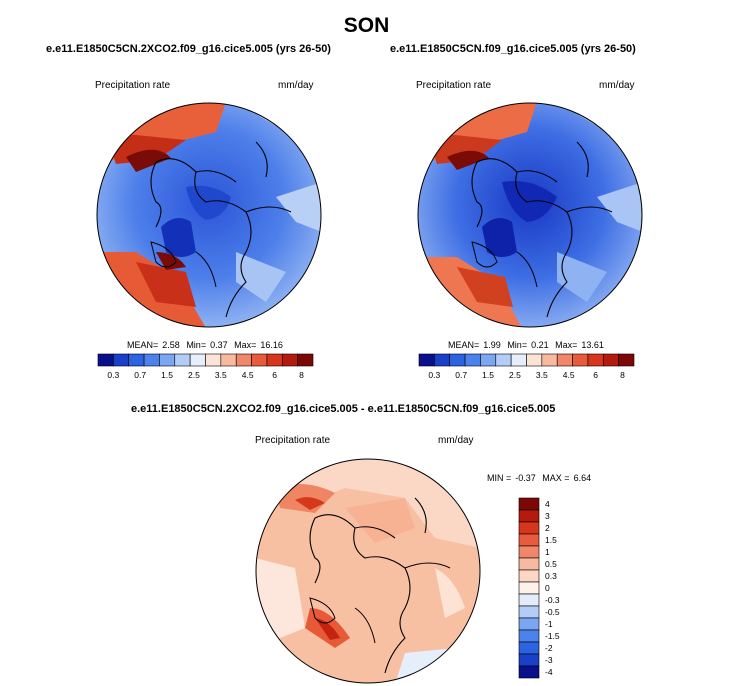  I want to click on panel1-stats: MEAN= 2.58 Min= 0.37 Max= 16.16, so click(207, 345).